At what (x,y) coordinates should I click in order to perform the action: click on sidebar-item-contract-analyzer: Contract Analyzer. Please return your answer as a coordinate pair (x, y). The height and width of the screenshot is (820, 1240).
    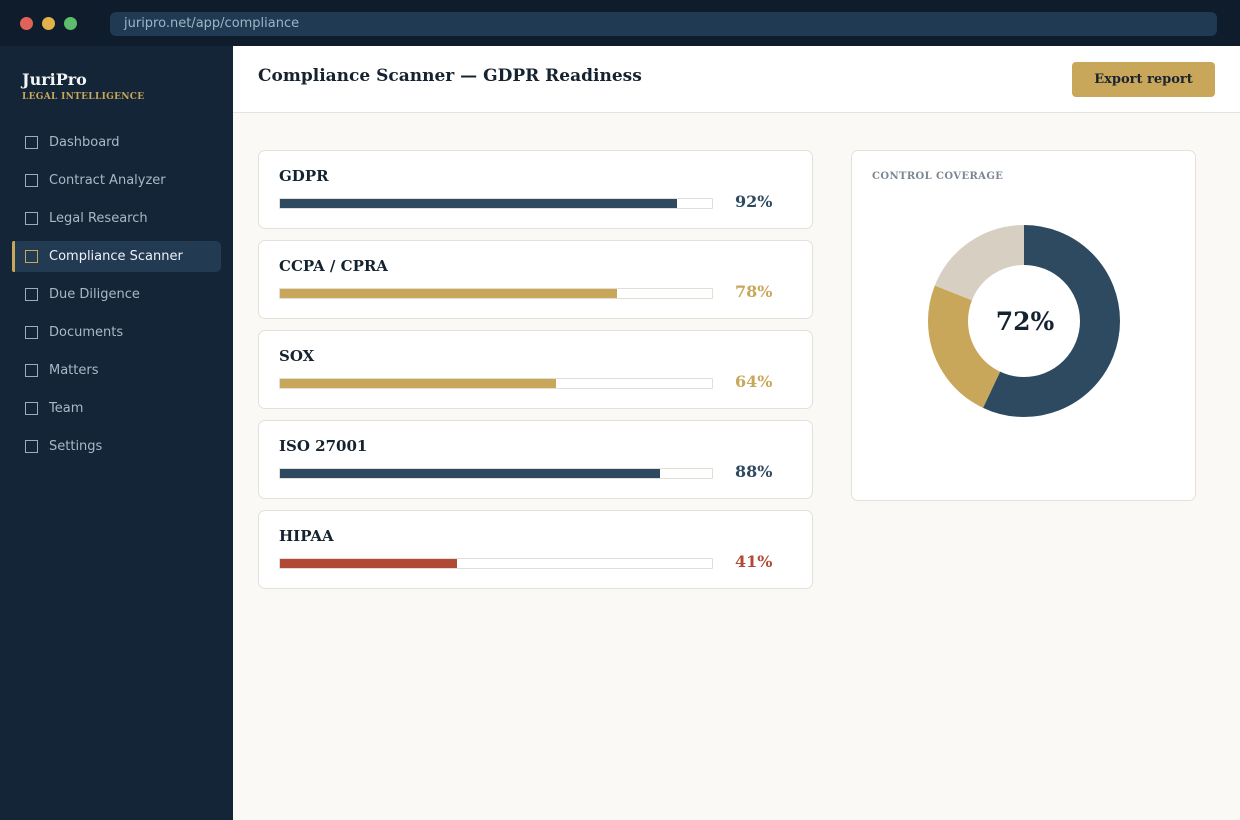
    Looking at the image, I should click on (116, 180).